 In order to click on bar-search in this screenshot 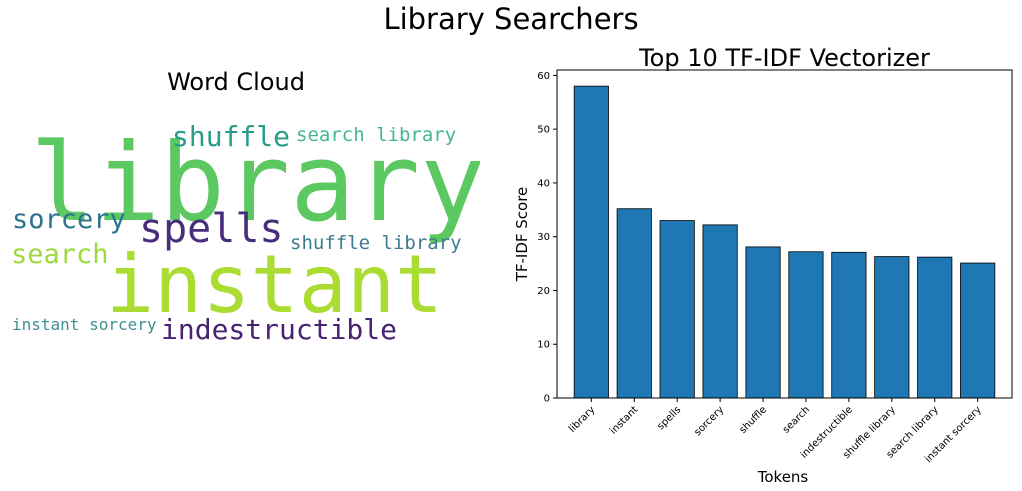, I will do `click(806, 325)`.